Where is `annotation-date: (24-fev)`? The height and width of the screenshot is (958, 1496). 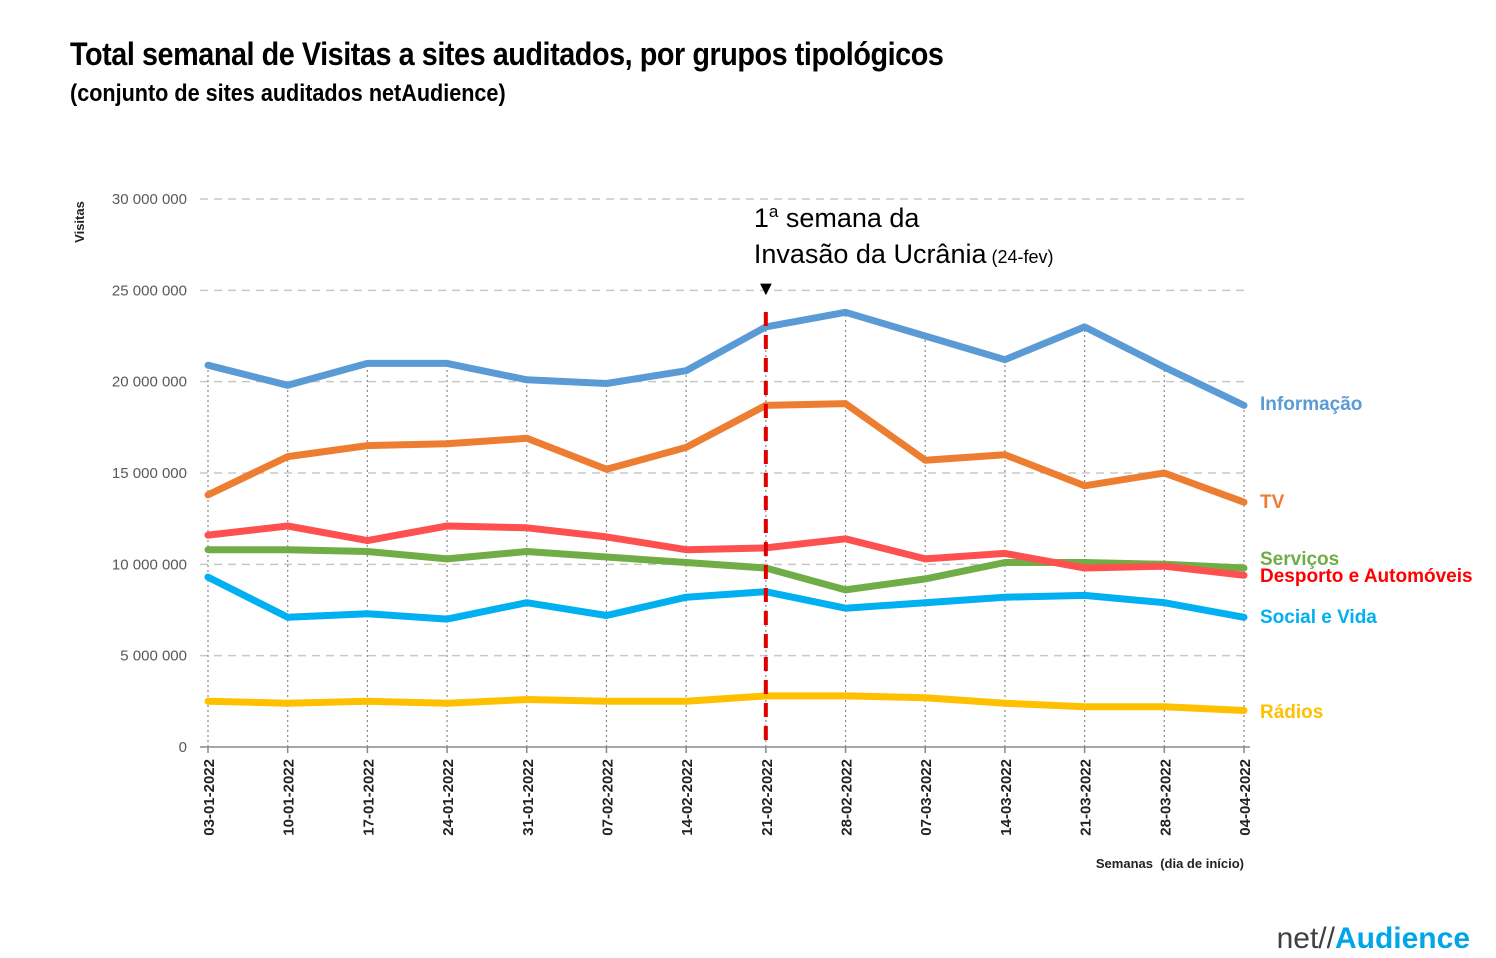
annotation-date: (24-fev) is located at coordinates (1019, 257).